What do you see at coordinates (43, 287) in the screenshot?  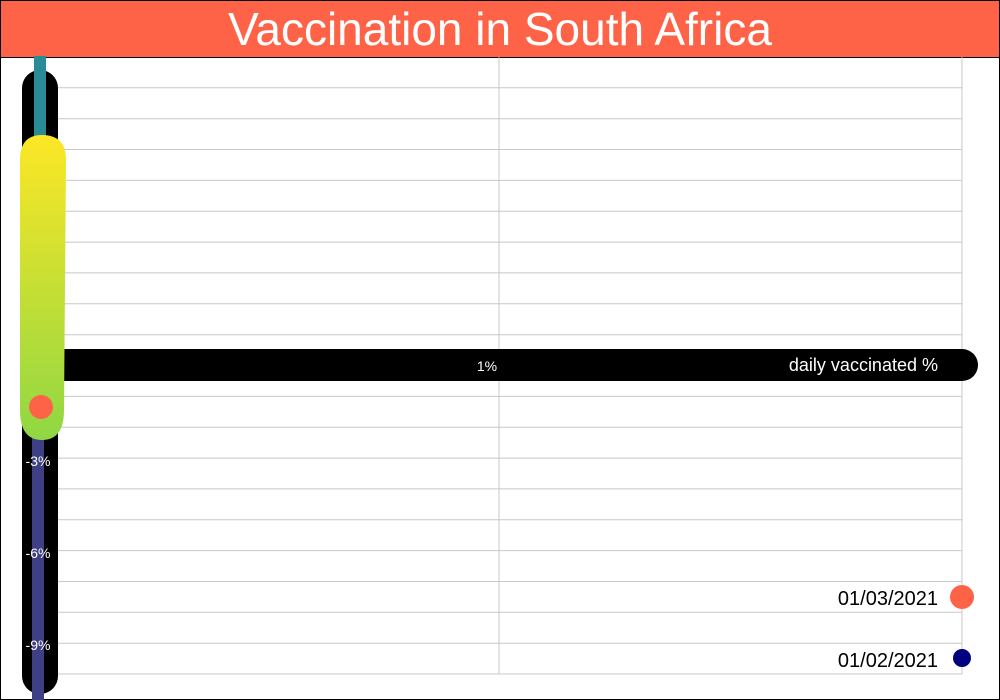 I see `blob-series` at bounding box center [43, 287].